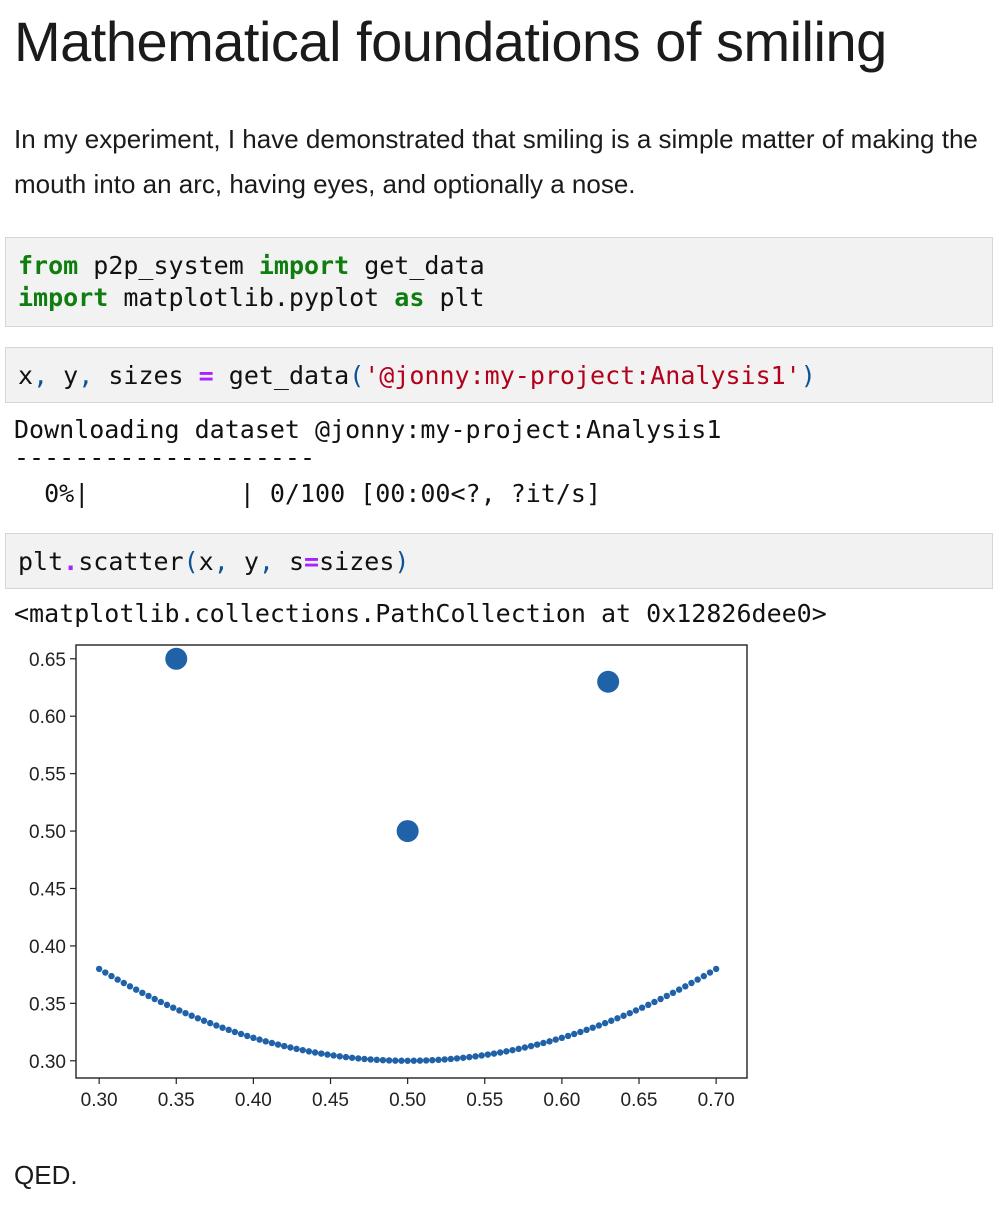  I want to click on var-y: y, so click(63, 375).